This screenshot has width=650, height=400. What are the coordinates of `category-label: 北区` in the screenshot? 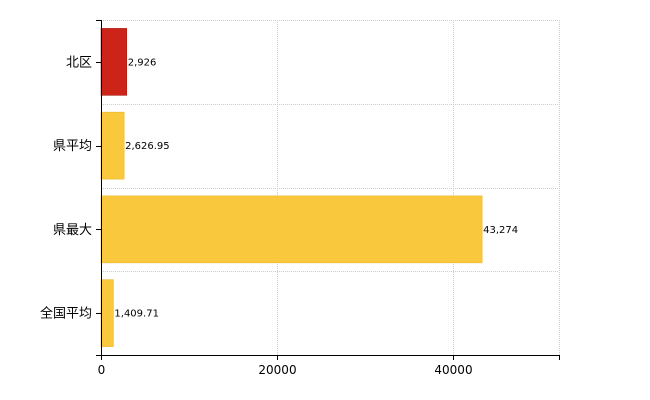 It's located at (79, 62).